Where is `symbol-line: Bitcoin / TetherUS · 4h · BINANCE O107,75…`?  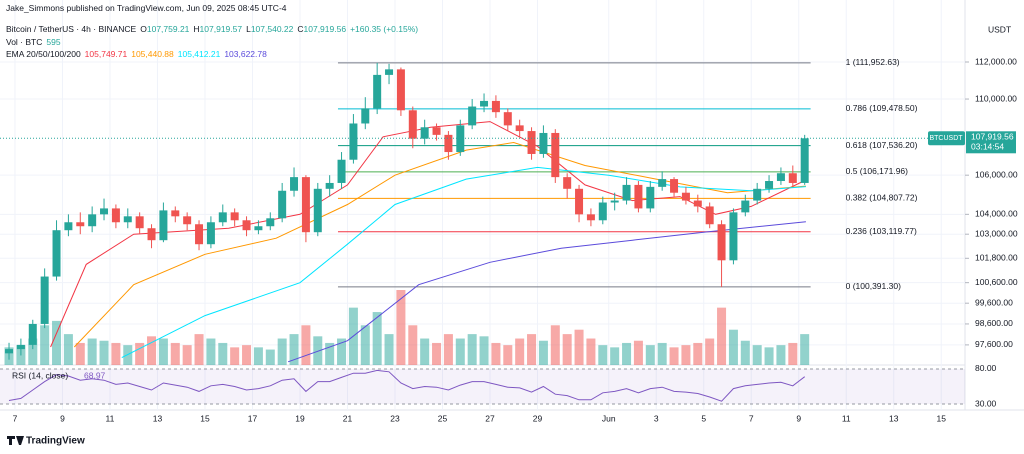 symbol-line: Bitcoin / TetherUS · 4h · BINANCE O107,75… is located at coordinates (212, 29).